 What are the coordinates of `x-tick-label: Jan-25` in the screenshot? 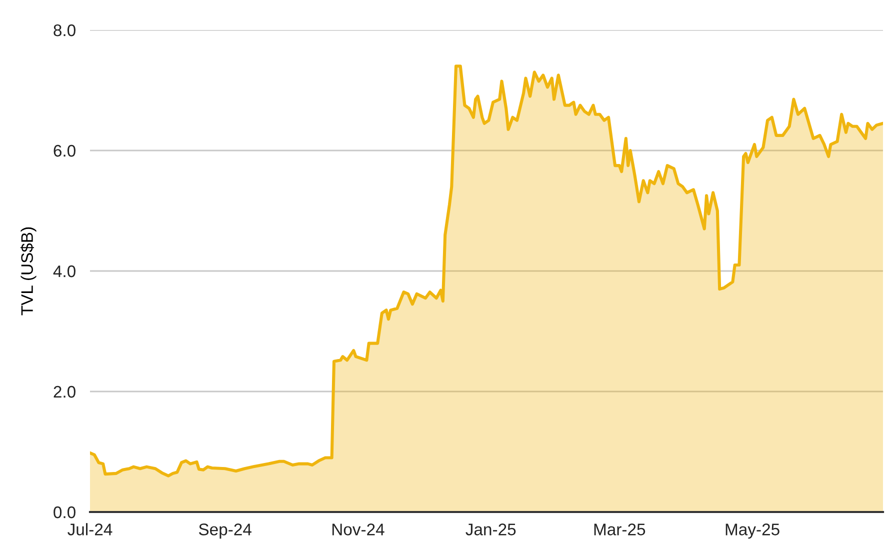 It's located at (491, 530).